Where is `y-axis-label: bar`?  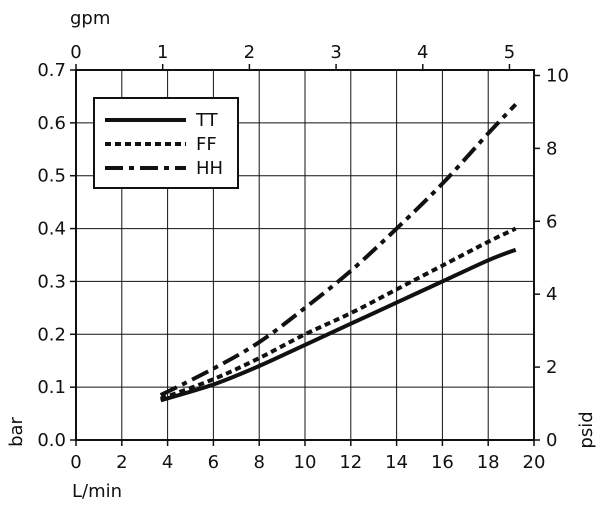
y-axis-label: bar is located at coordinates (16, 431).